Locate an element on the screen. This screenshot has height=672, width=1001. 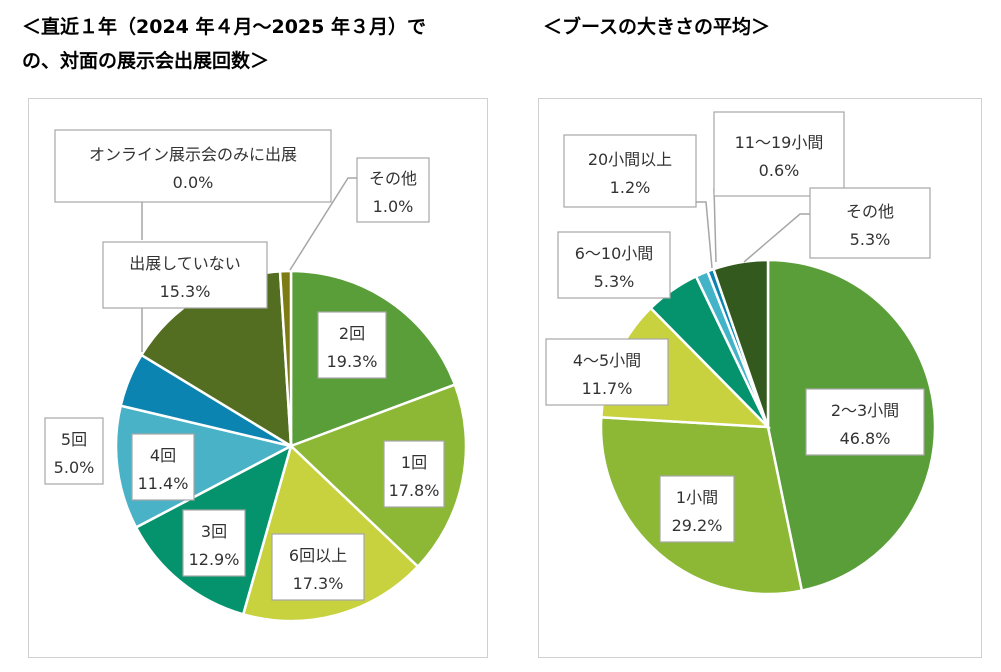
pie0-label-4: 4回 11.4% is located at coordinates (163, 467).